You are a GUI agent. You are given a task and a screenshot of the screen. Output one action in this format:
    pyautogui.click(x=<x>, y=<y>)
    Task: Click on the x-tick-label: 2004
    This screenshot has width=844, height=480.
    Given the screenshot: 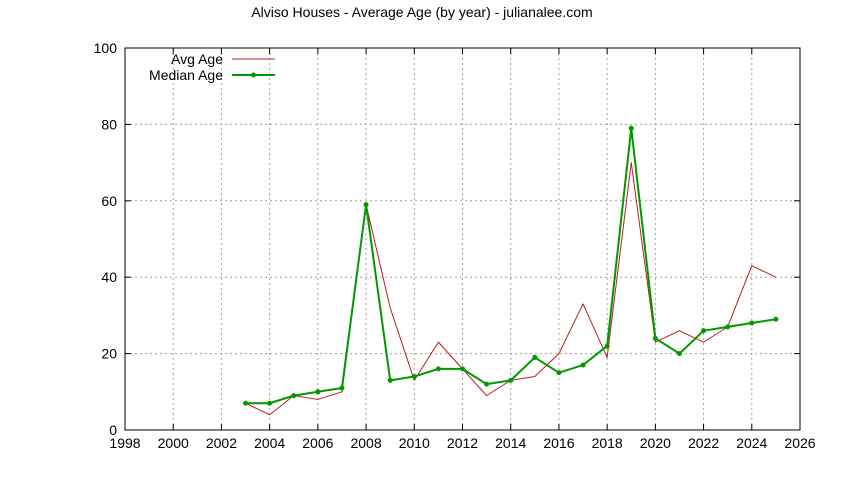 What is the action you would take?
    pyautogui.click(x=269, y=443)
    